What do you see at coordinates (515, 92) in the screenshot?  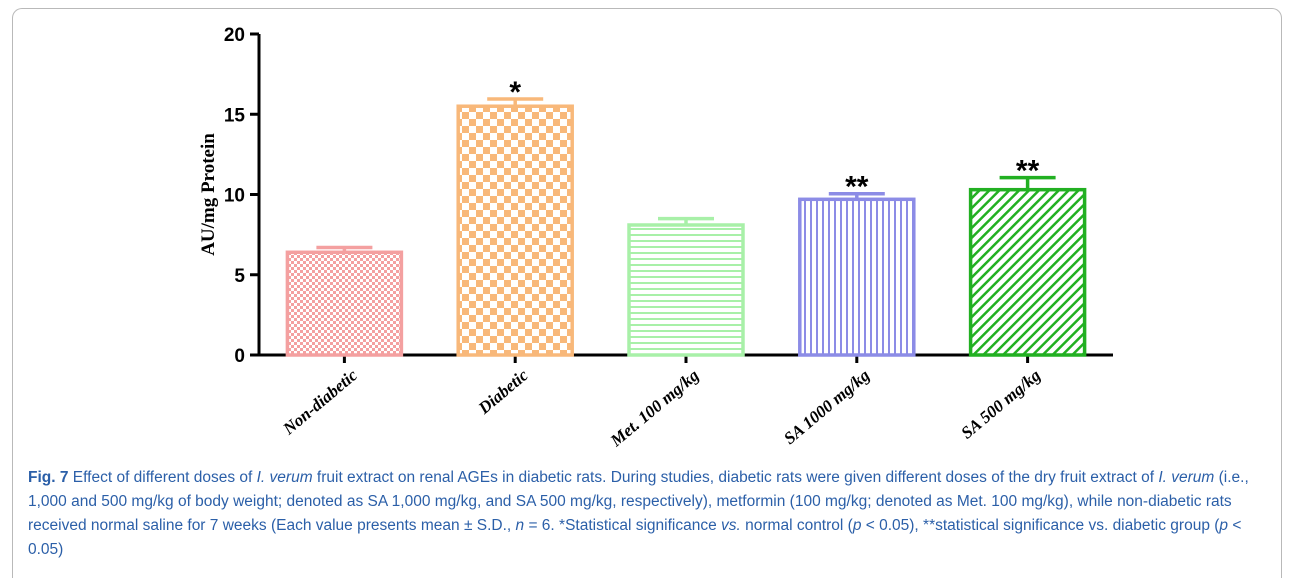 I see `significance-marker: *` at bounding box center [515, 92].